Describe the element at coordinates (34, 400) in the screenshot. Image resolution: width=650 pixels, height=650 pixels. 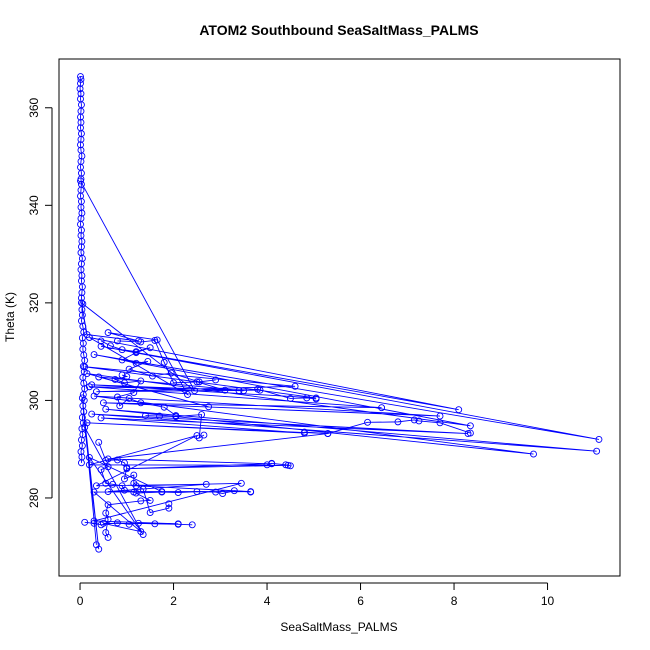
I see `y-tick-label: 300` at that location.